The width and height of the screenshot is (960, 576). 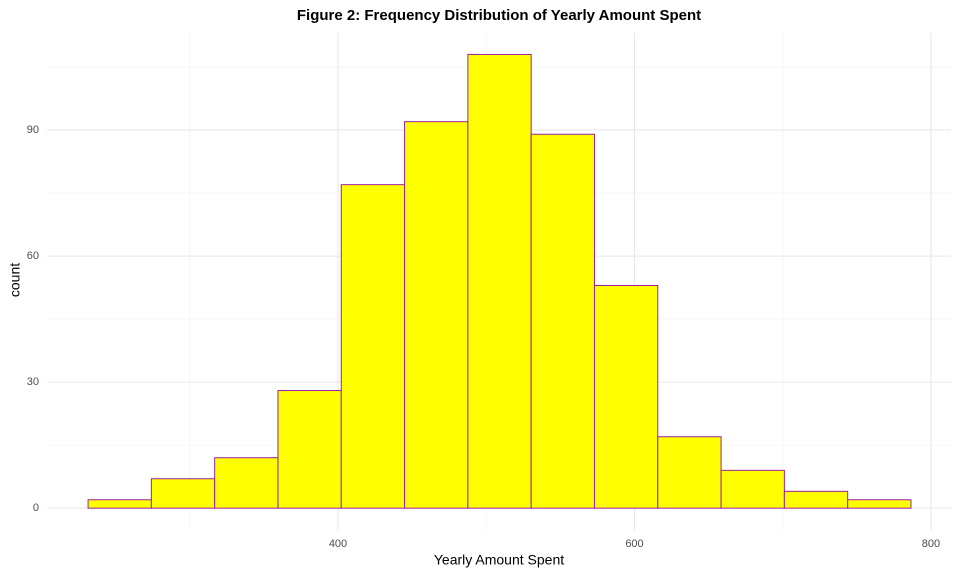 What do you see at coordinates (15, 280) in the screenshot?
I see `y-axis-label: count` at bounding box center [15, 280].